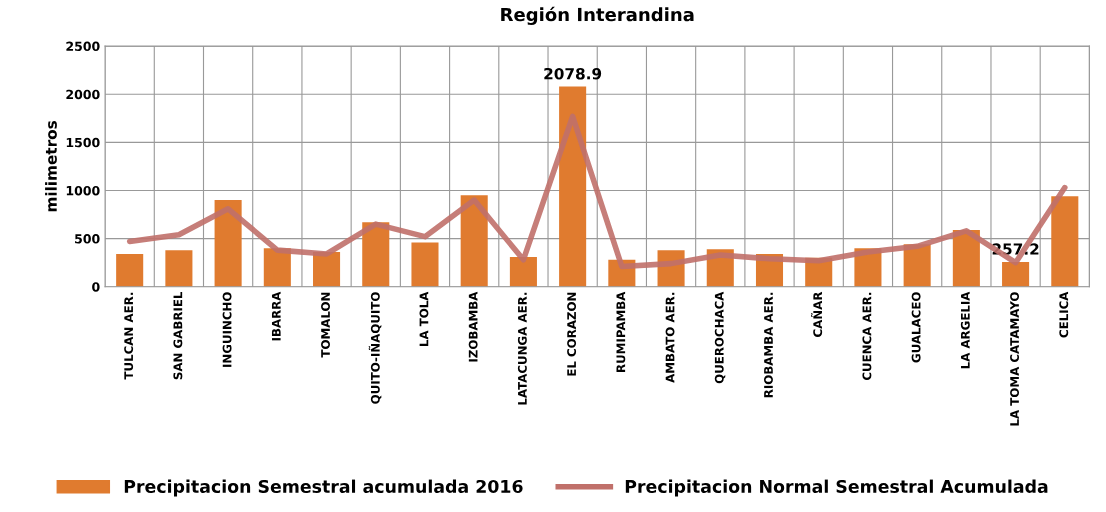 Image resolution: width=1106 pixels, height=512 pixels. I want to click on x-tick-label: LA ARGELIA, so click(965, 330).